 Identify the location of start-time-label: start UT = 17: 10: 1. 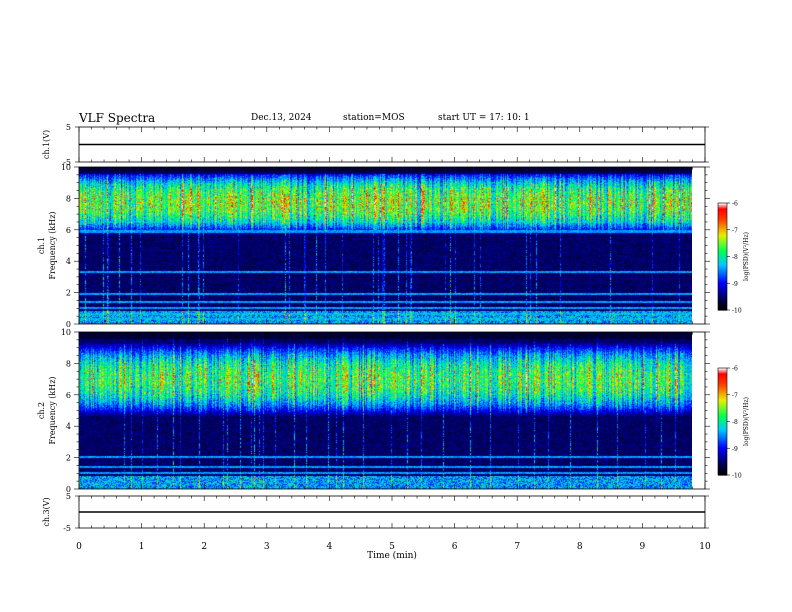
(484, 118).